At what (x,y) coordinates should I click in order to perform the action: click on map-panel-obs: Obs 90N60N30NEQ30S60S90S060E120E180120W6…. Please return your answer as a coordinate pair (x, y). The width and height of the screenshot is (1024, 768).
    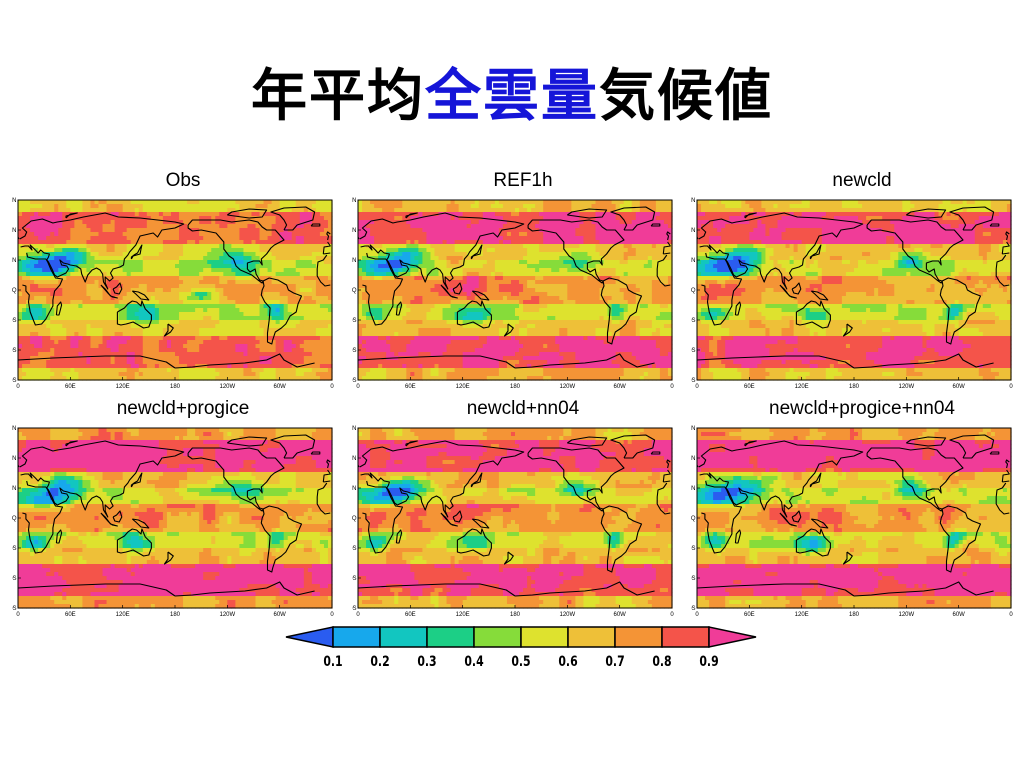
    Looking at the image, I should click on (180, 279).